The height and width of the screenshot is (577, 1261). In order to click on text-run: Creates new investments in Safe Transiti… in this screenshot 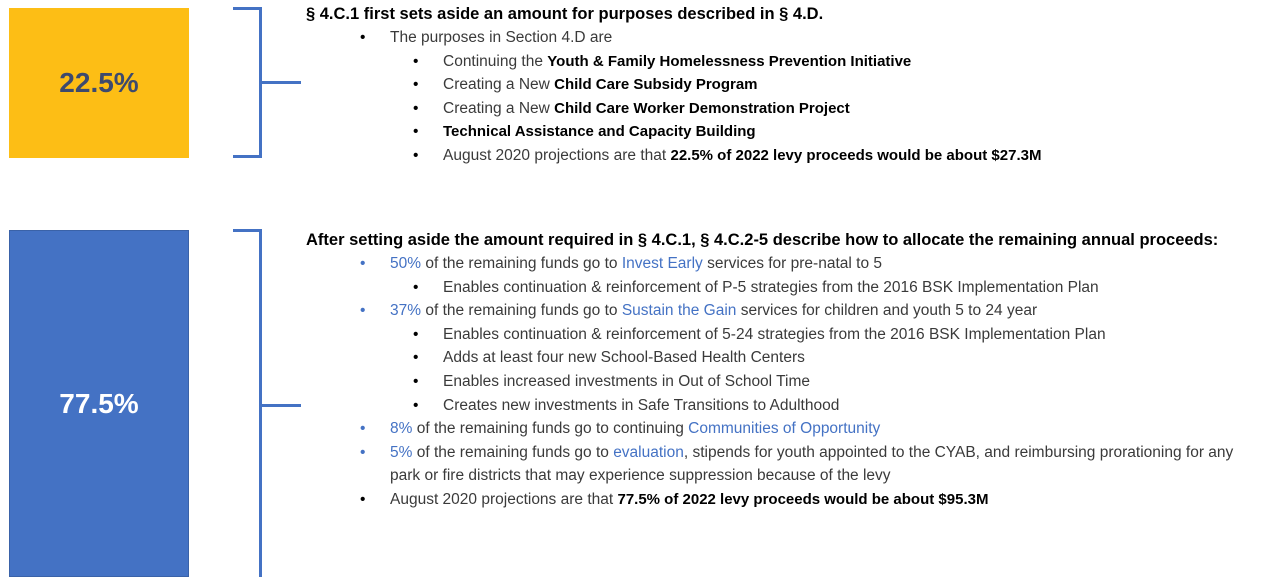, I will do `click(641, 405)`.